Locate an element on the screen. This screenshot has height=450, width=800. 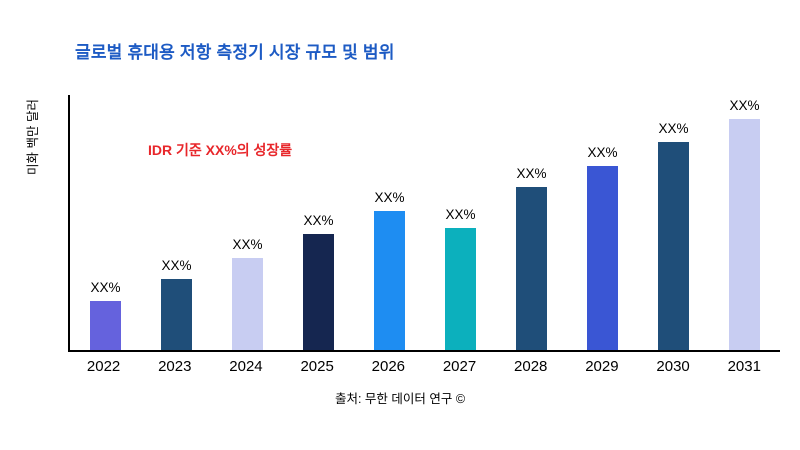
x-tick-label: 2022 is located at coordinates (103, 366).